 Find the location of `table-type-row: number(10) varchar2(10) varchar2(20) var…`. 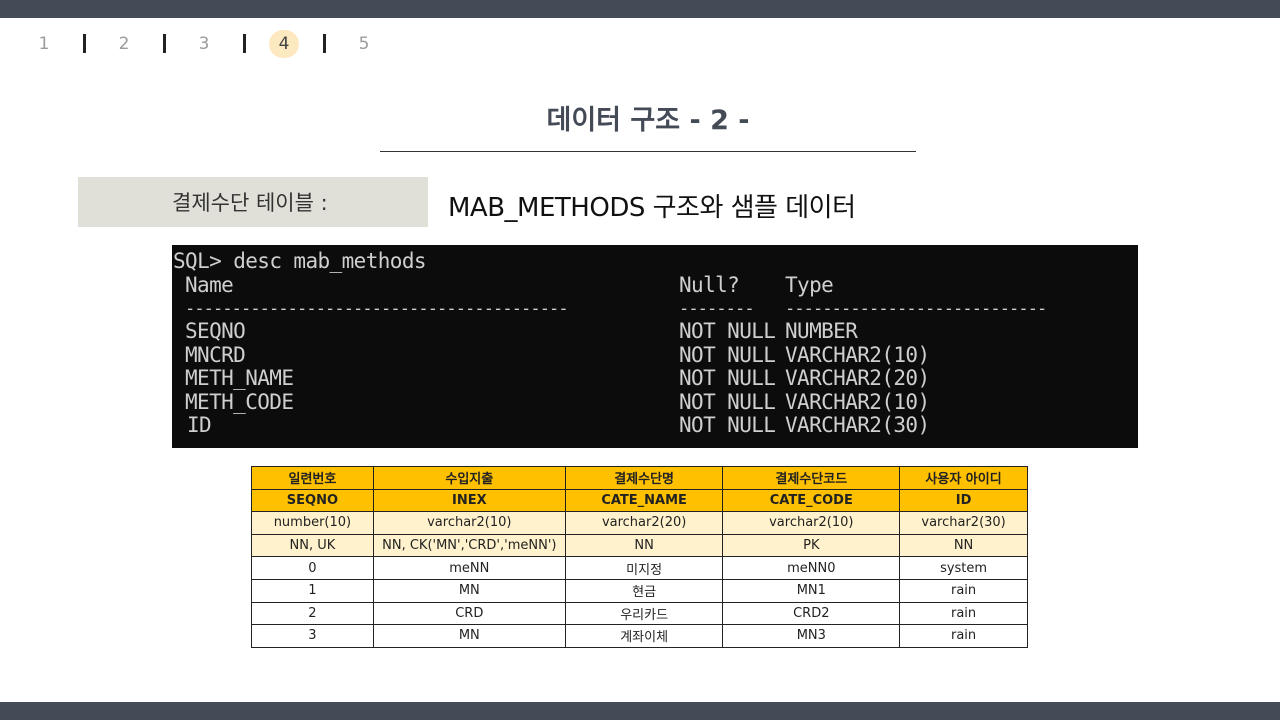

table-type-row: number(10) varchar2(10) varchar2(20) var… is located at coordinates (639, 523).